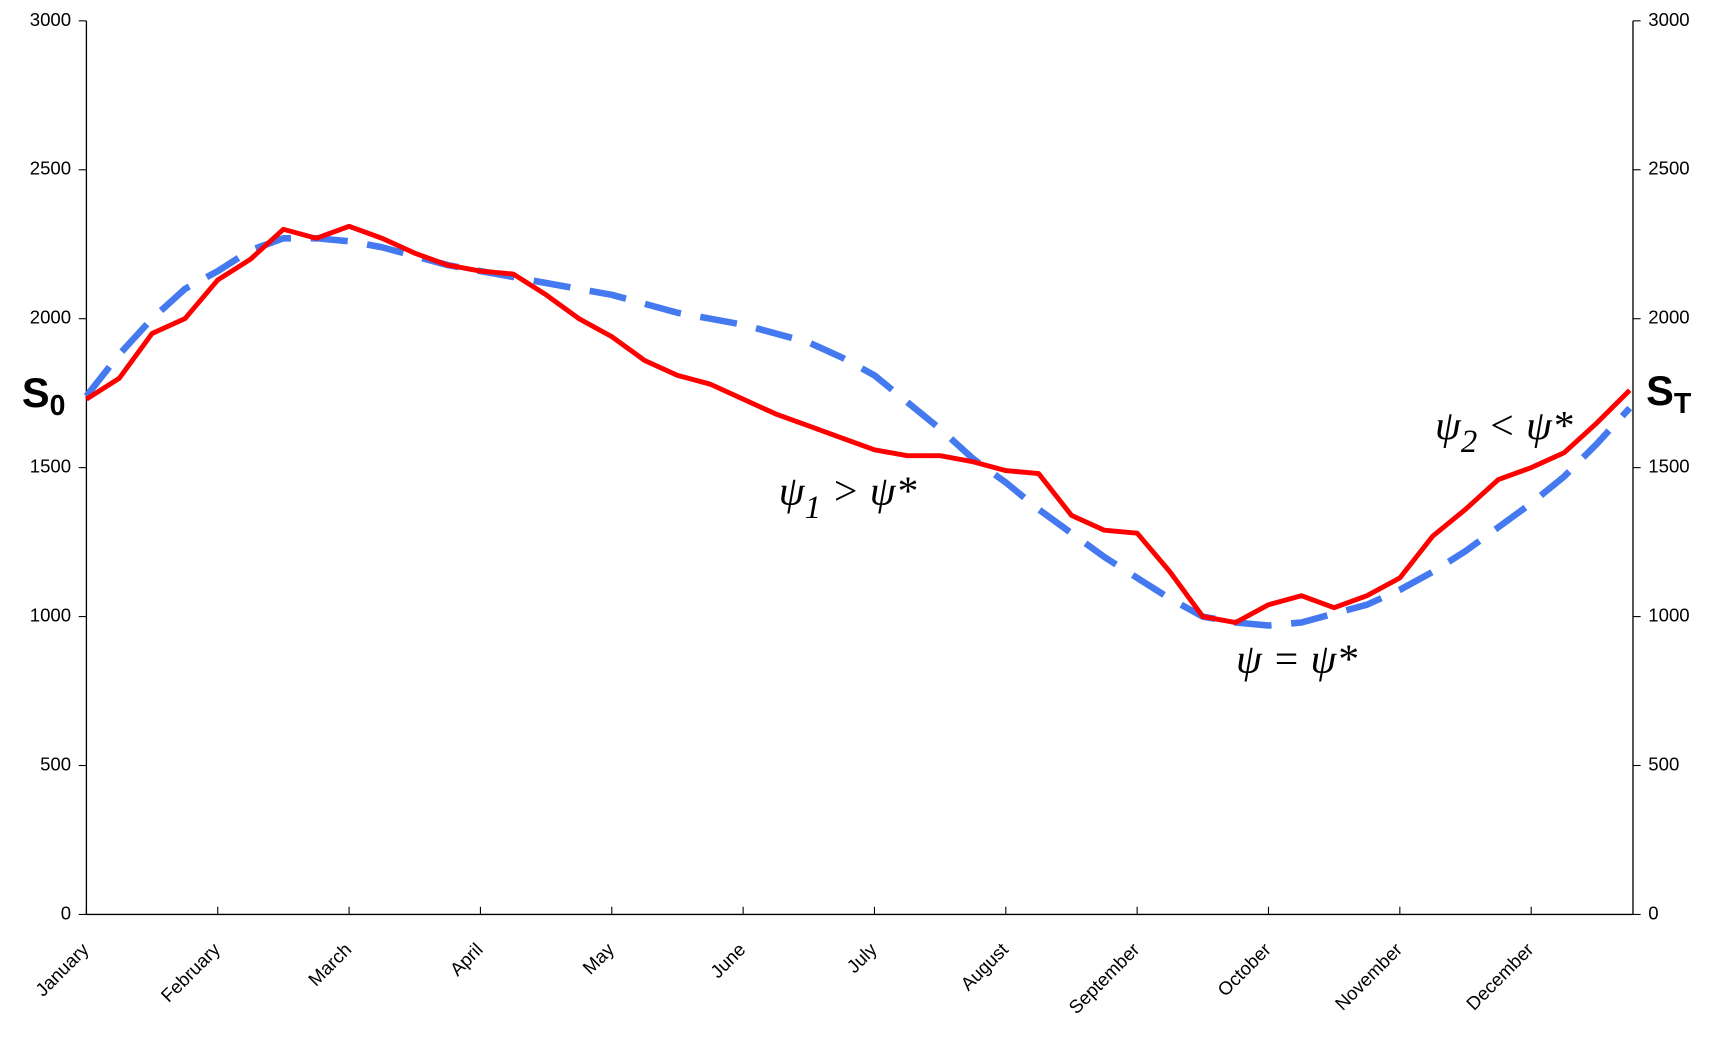  What do you see at coordinates (598, 958) in the screenshot?
I see `x-tick-label: May` at bounding box center [598, 958].